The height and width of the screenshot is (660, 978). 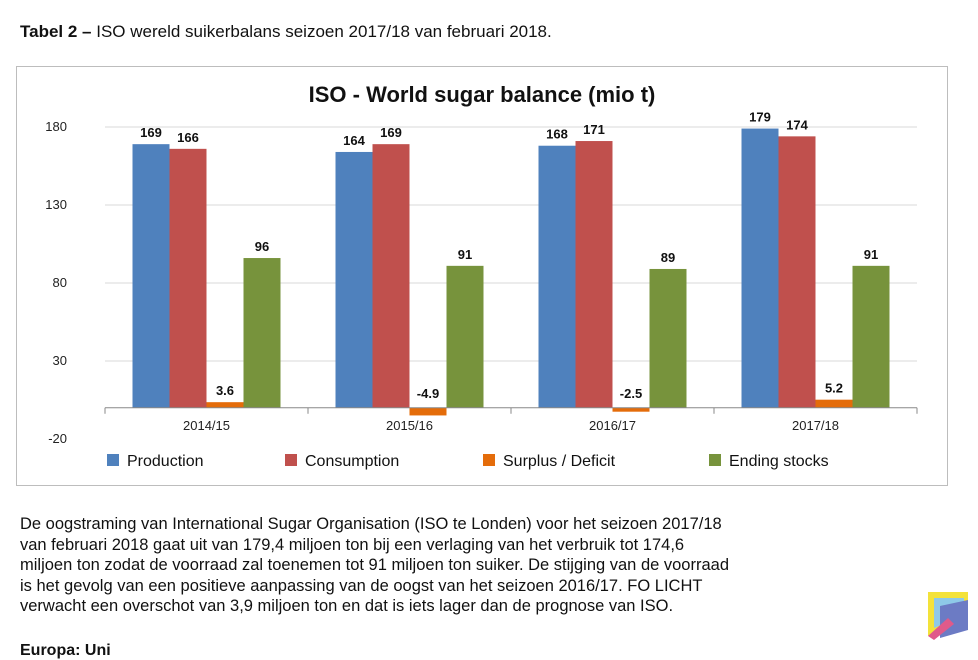 I want to click on y-tick-label: 80, so click(x=60, y=282).